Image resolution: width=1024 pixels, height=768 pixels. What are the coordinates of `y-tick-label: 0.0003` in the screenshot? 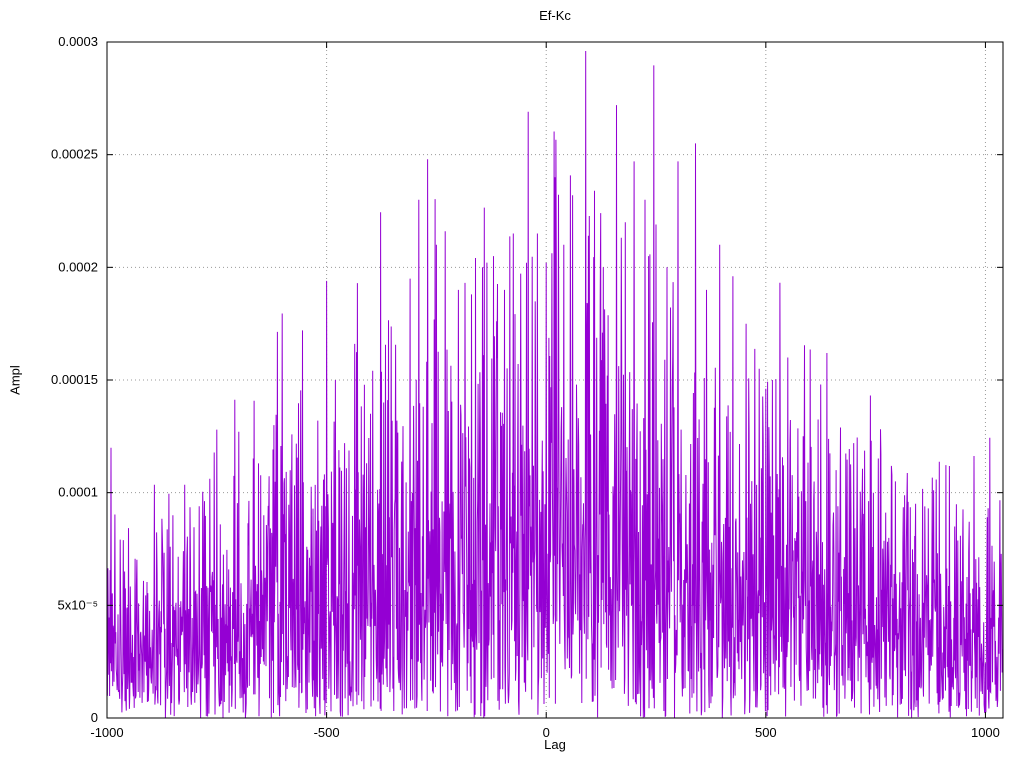 It's located at (78, 41).